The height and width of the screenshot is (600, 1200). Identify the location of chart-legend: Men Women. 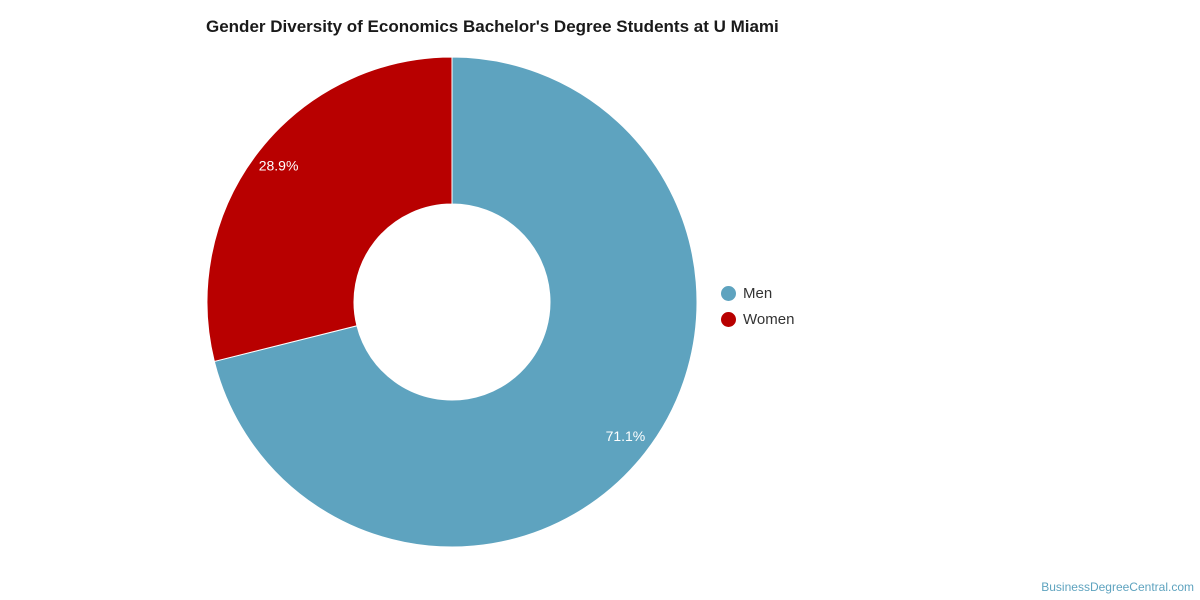
(757, 306).